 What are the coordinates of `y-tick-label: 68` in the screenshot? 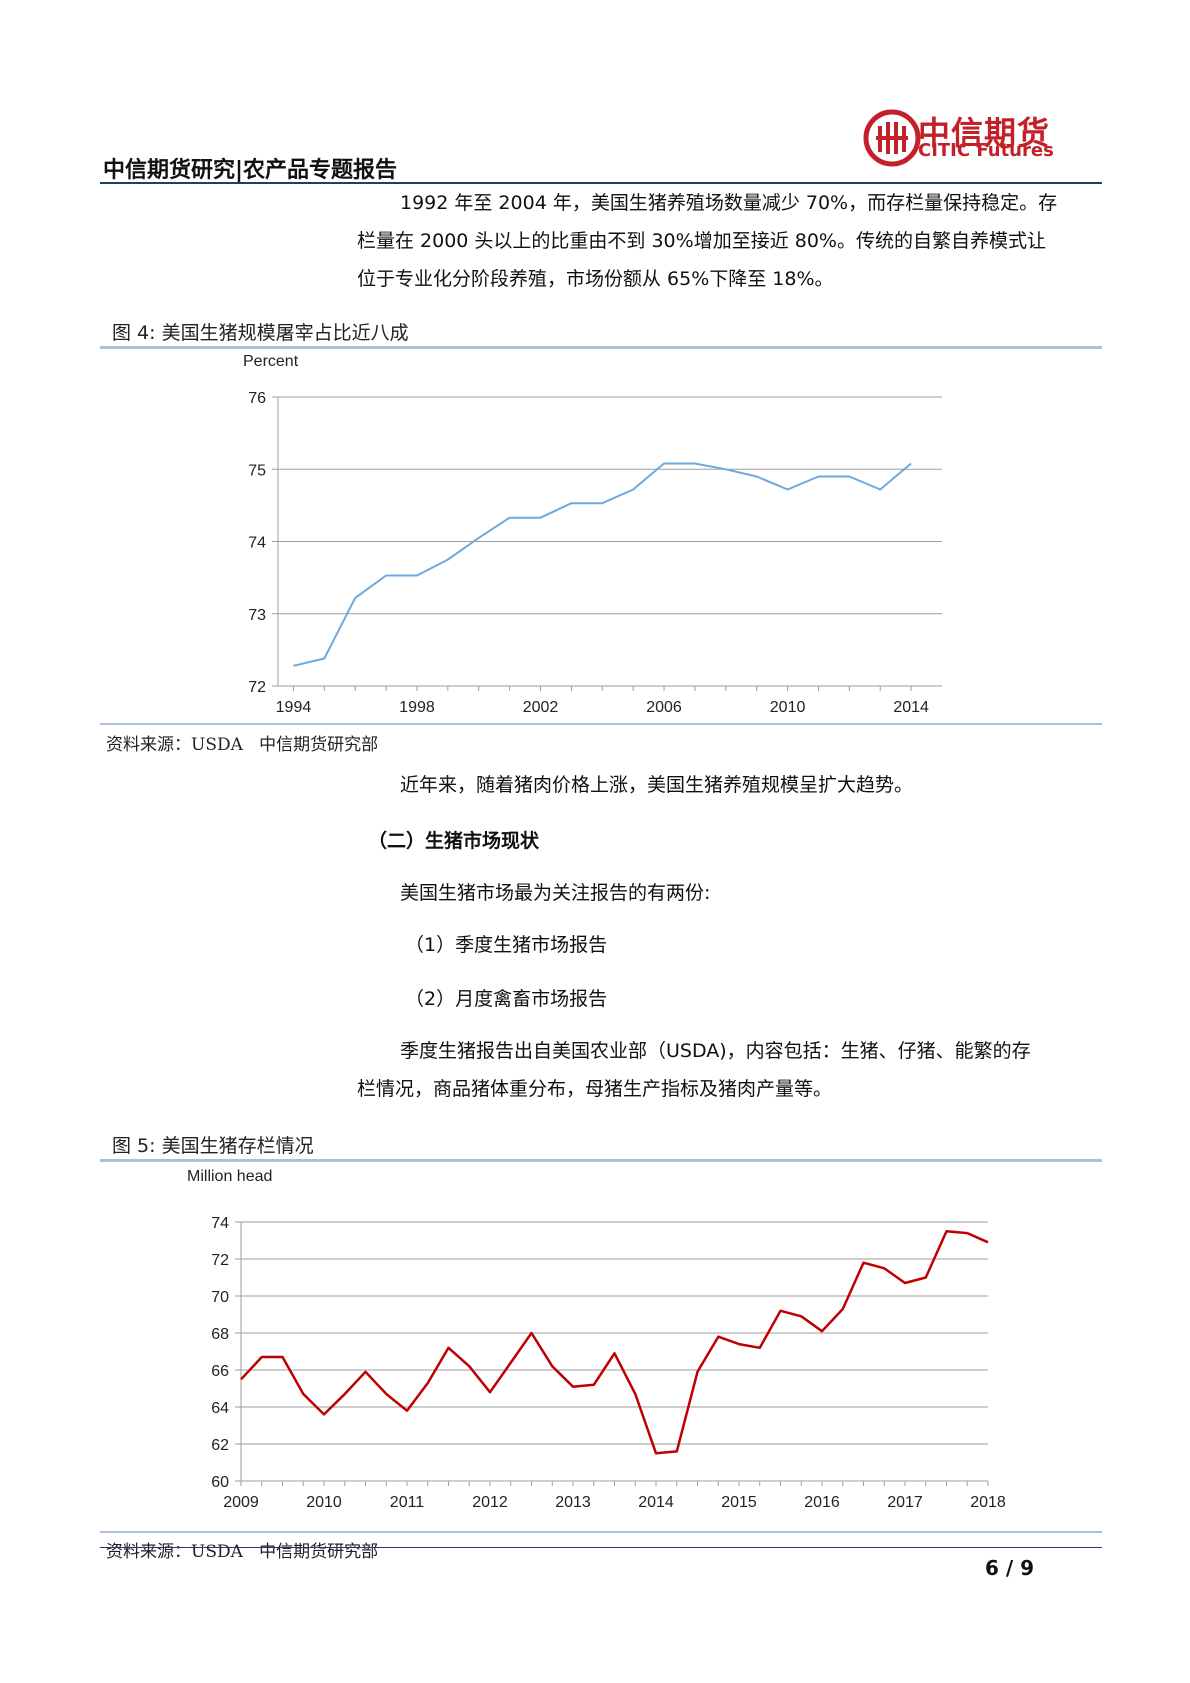 It's located at (220, 1334).